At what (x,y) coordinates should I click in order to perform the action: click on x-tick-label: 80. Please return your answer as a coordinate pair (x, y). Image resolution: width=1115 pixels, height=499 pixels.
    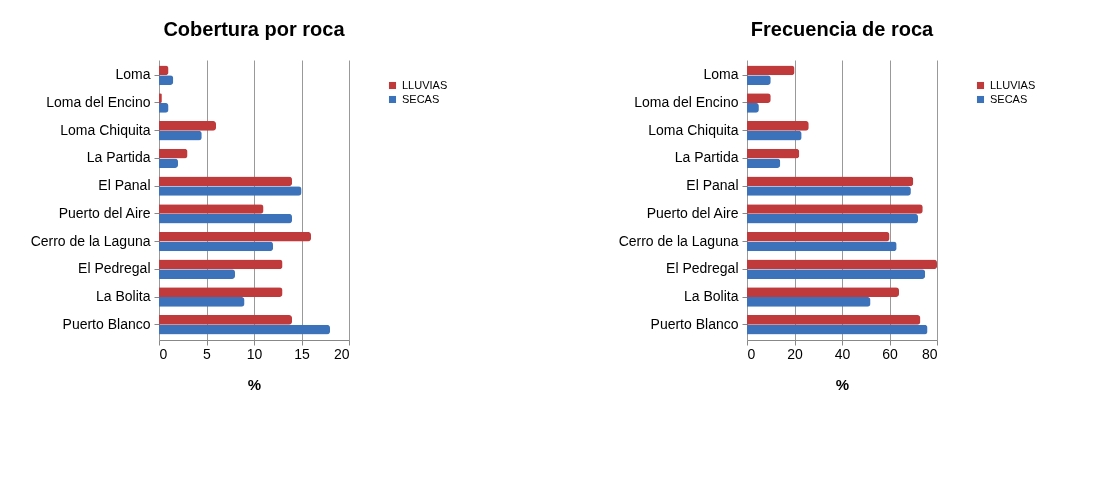
    Looking at the image, I should click on (929, 353).